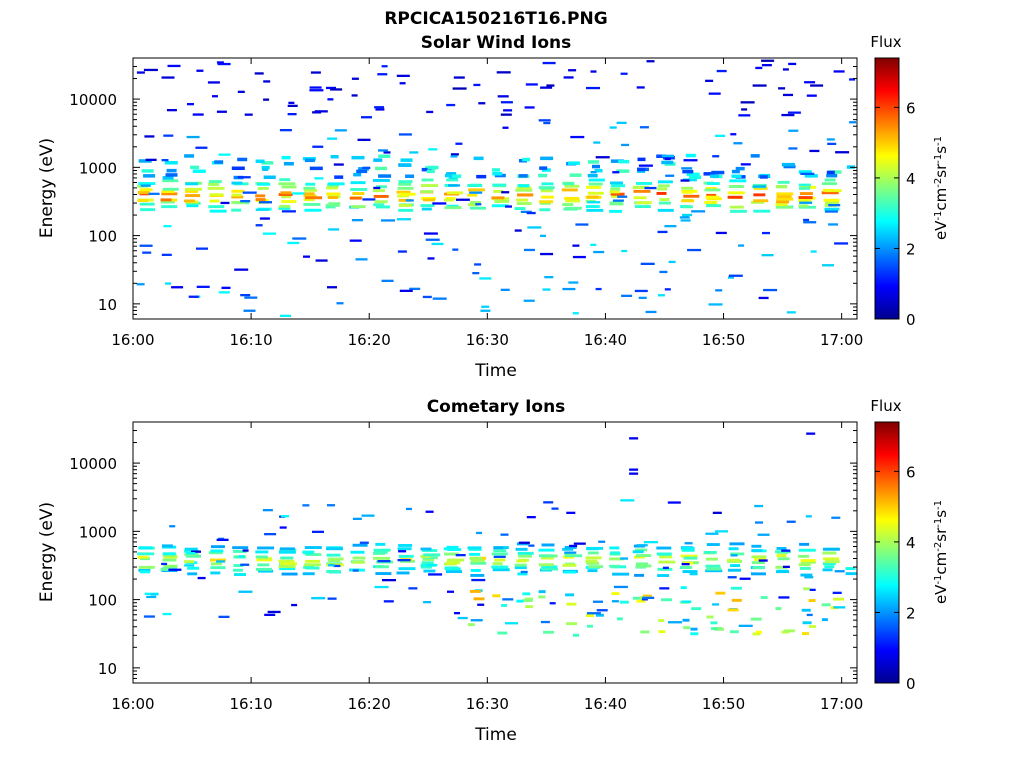  I want to click on colorbar-title: Flux, so click(885, 406).